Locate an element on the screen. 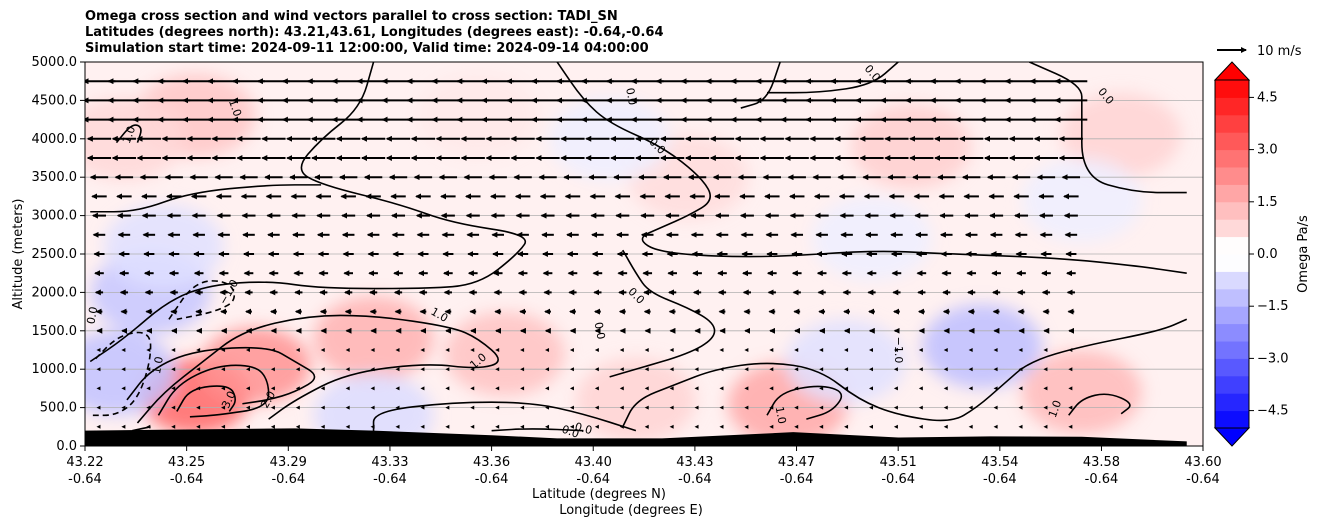  colorbar-tick-label: 0.0 is located at coordinates (1267, 254).